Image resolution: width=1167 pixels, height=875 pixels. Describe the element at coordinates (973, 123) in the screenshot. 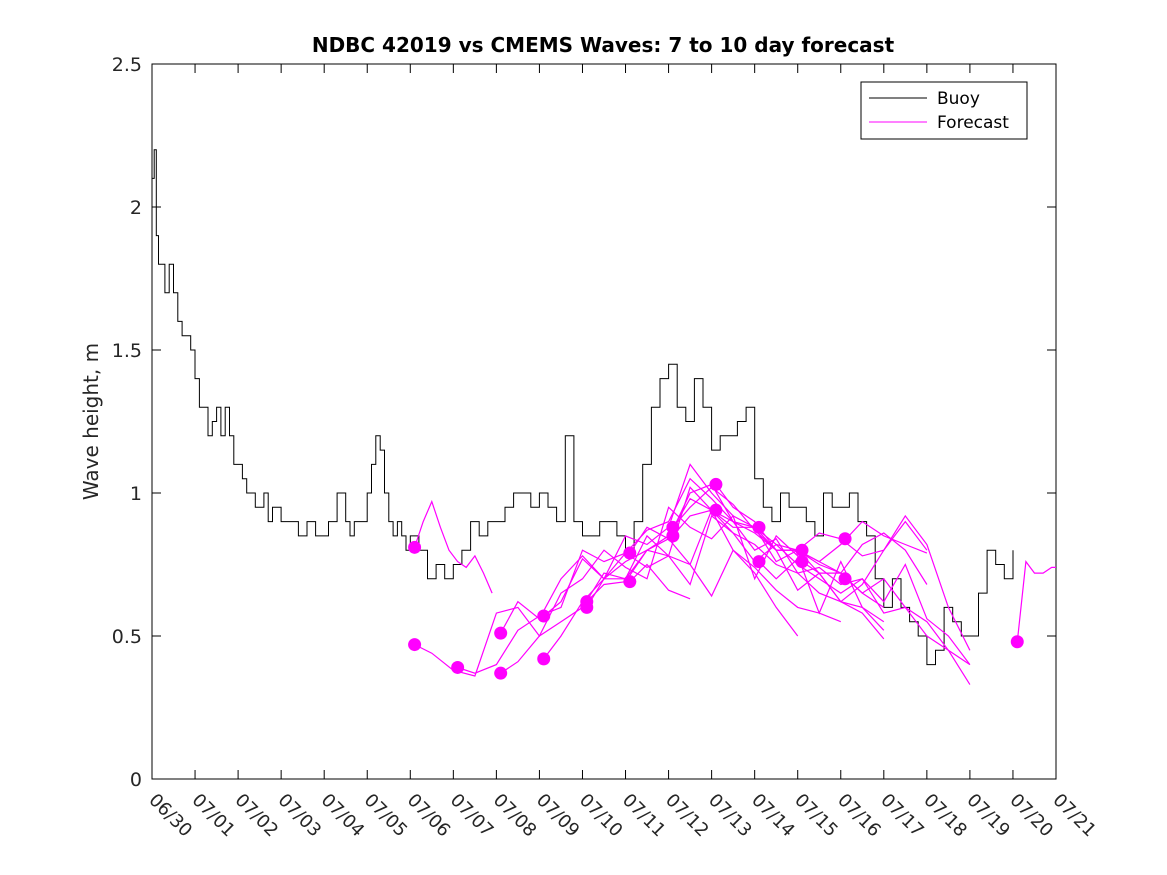

I see `legend-label-forecast: Forecast` at that location.